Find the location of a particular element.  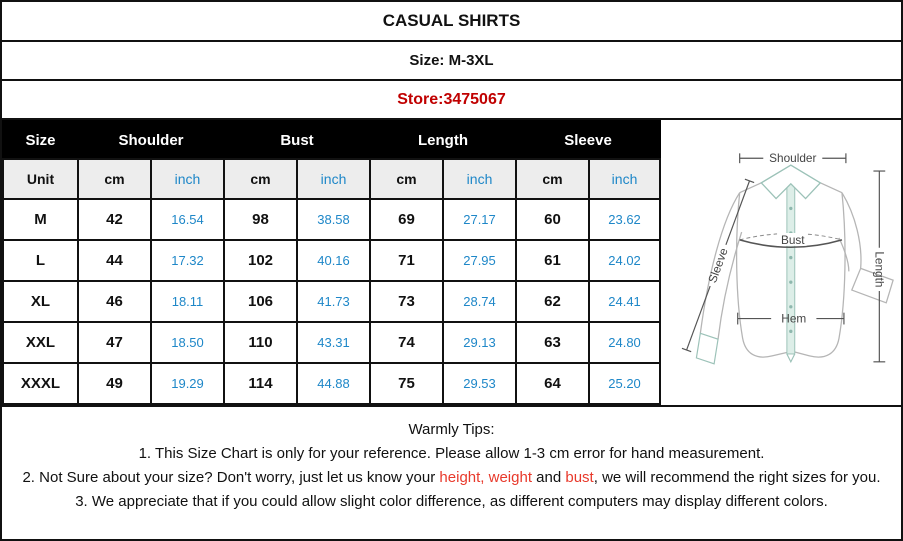

cell-cm: 60 is located at coordinates (553, 219).